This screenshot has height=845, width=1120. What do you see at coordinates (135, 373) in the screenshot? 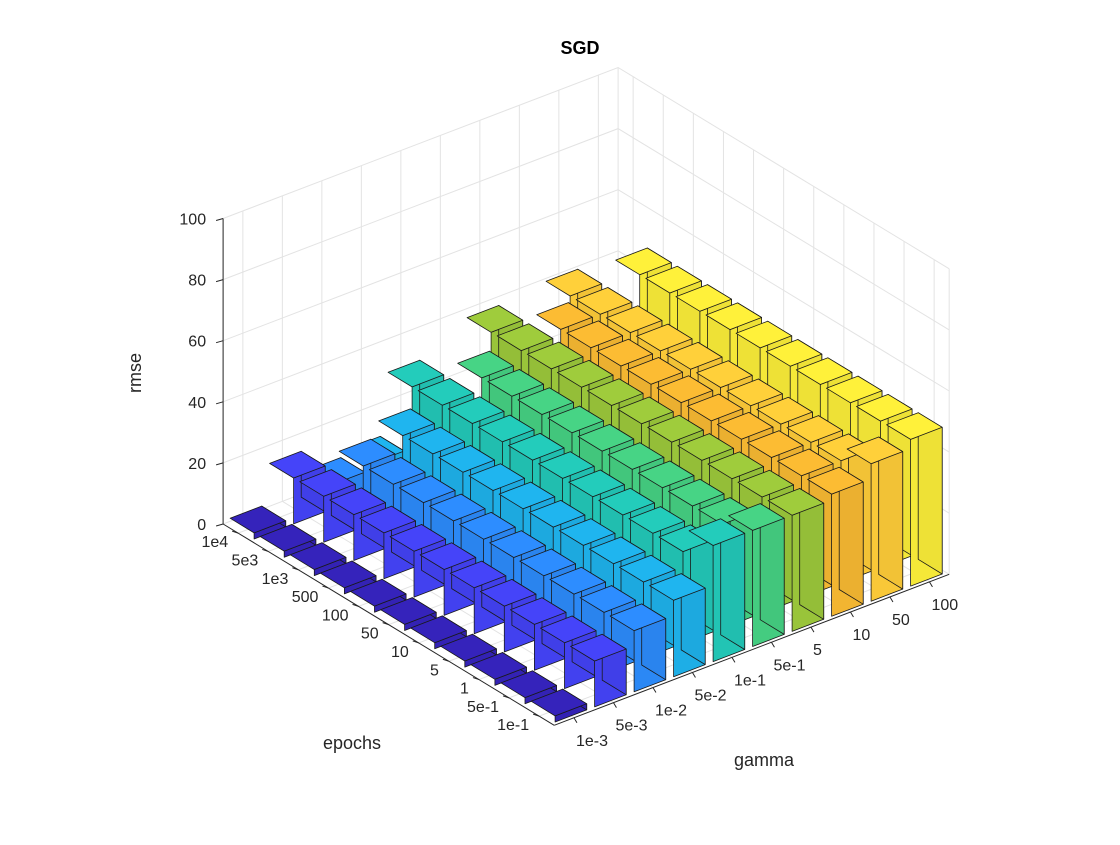
I see `z-axis-label: rmse` at bounding box center [135, 373].